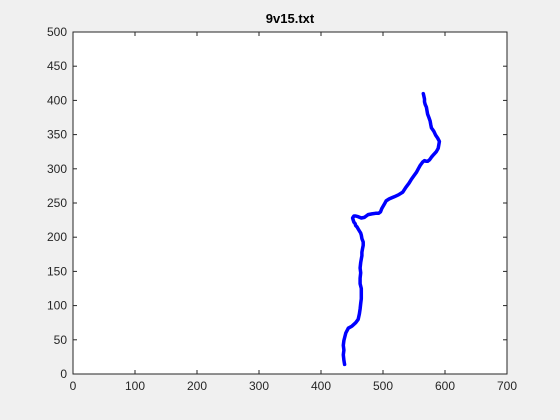 This screenshot has height=420, width=560. What do you see at coordinates (445, 386) in the screenshot?
I see `x-tick-label: 600` at bounding box center [445, 386].